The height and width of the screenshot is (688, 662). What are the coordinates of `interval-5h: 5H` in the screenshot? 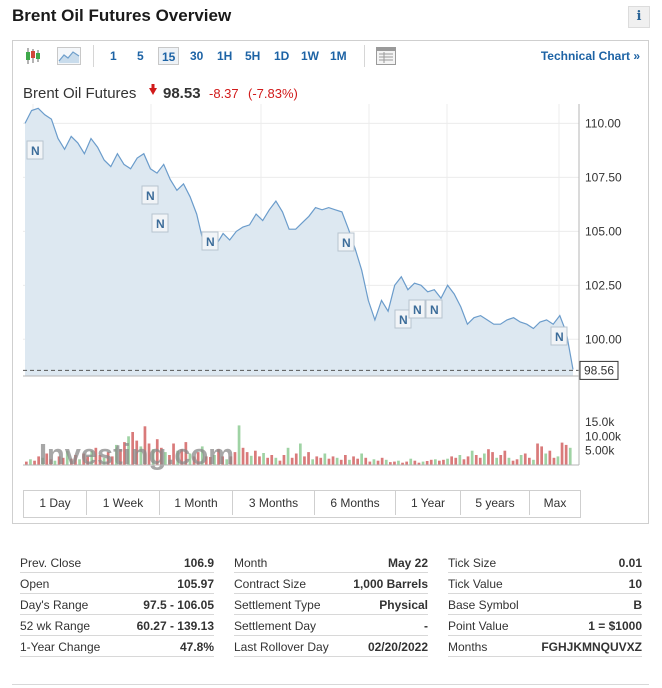 It's located at (253, 56).